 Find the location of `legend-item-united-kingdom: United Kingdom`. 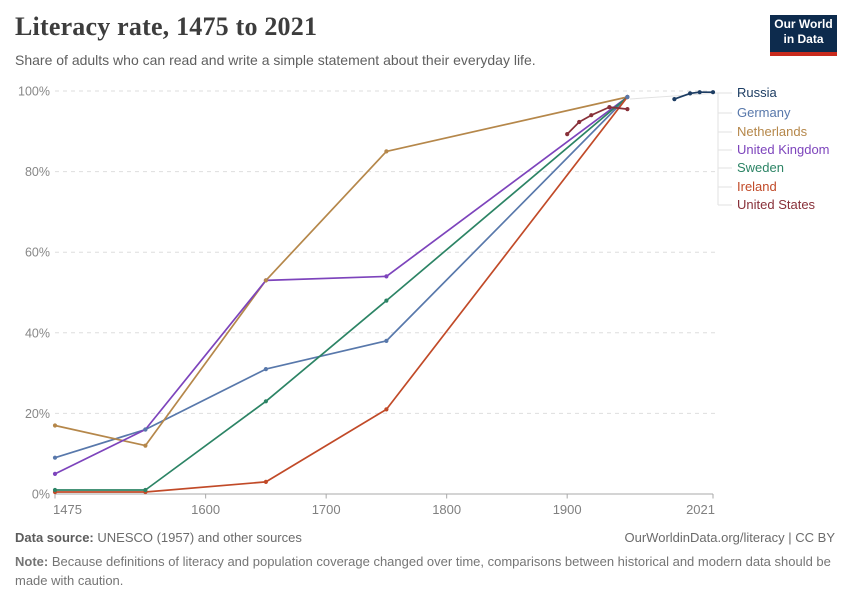

legend-item-united-kingdom: United Kingdom is located at coordinates (783, 149).